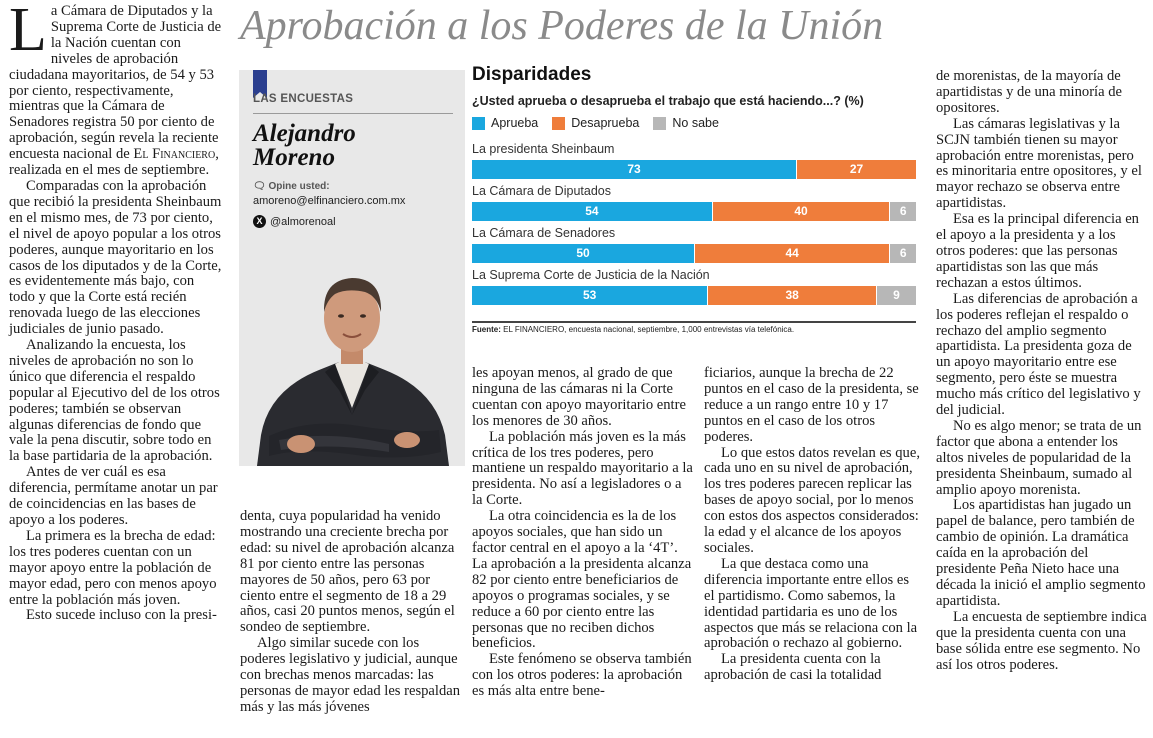 This screenshot has width=1153, height=738. I want to click on divider, so click(353, 113).